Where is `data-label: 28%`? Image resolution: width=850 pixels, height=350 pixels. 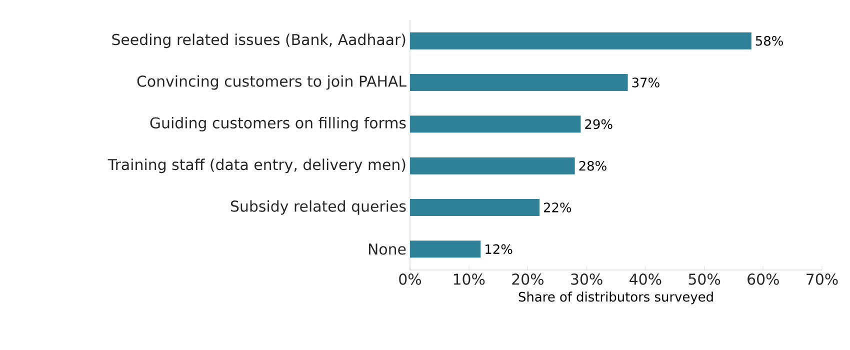 data-label: 28% is located at coordinates (592, 165).